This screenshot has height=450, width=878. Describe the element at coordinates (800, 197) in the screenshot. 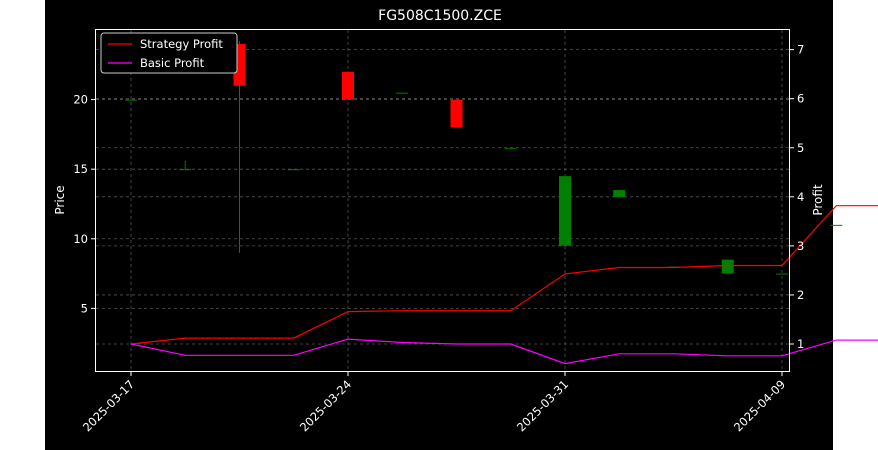

I see `y-right-tick-label: 4` at that location.